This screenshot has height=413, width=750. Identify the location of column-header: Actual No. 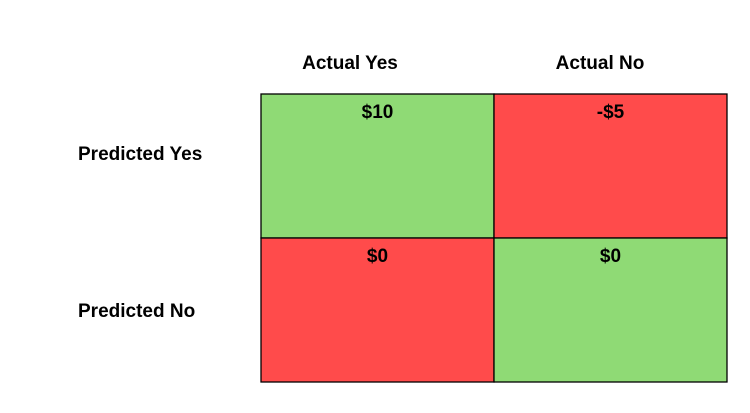
(600, 63).